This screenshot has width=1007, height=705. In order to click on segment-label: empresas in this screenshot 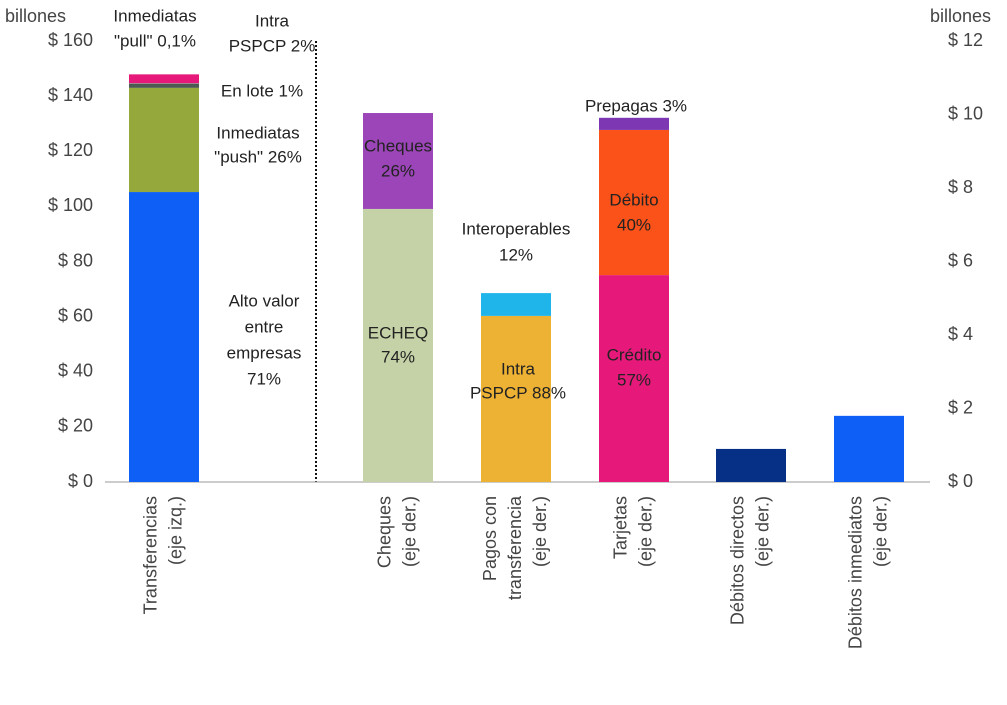, I will do `click(264, 352)`.